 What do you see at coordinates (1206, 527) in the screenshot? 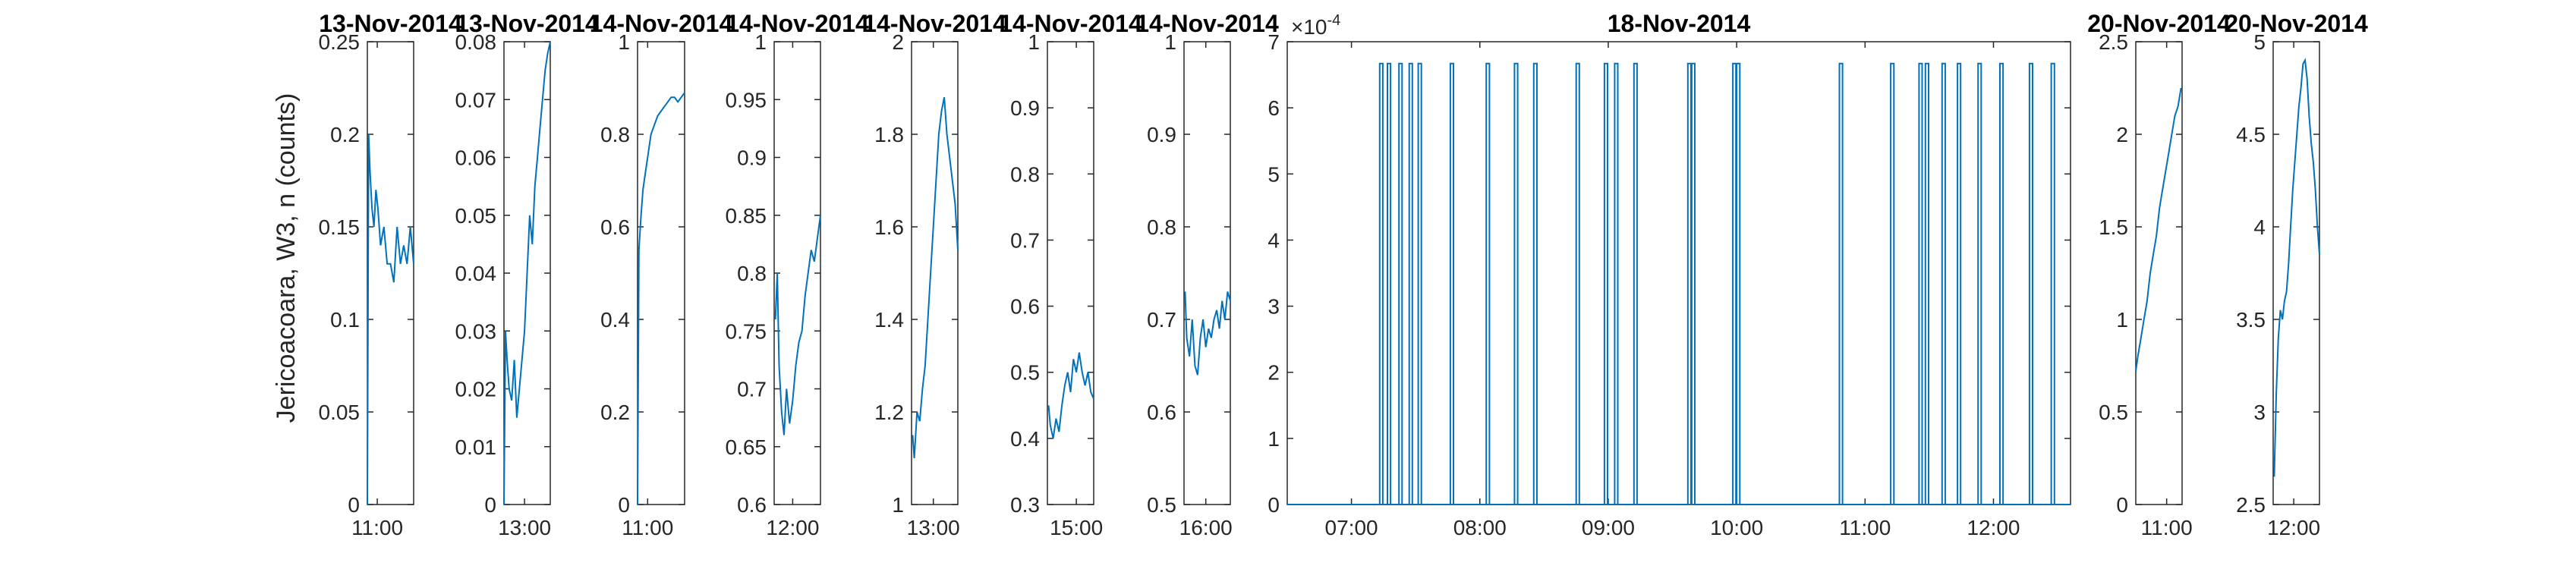
I see `x-tick-label: 16:00` at bounding box center [1206, 527].